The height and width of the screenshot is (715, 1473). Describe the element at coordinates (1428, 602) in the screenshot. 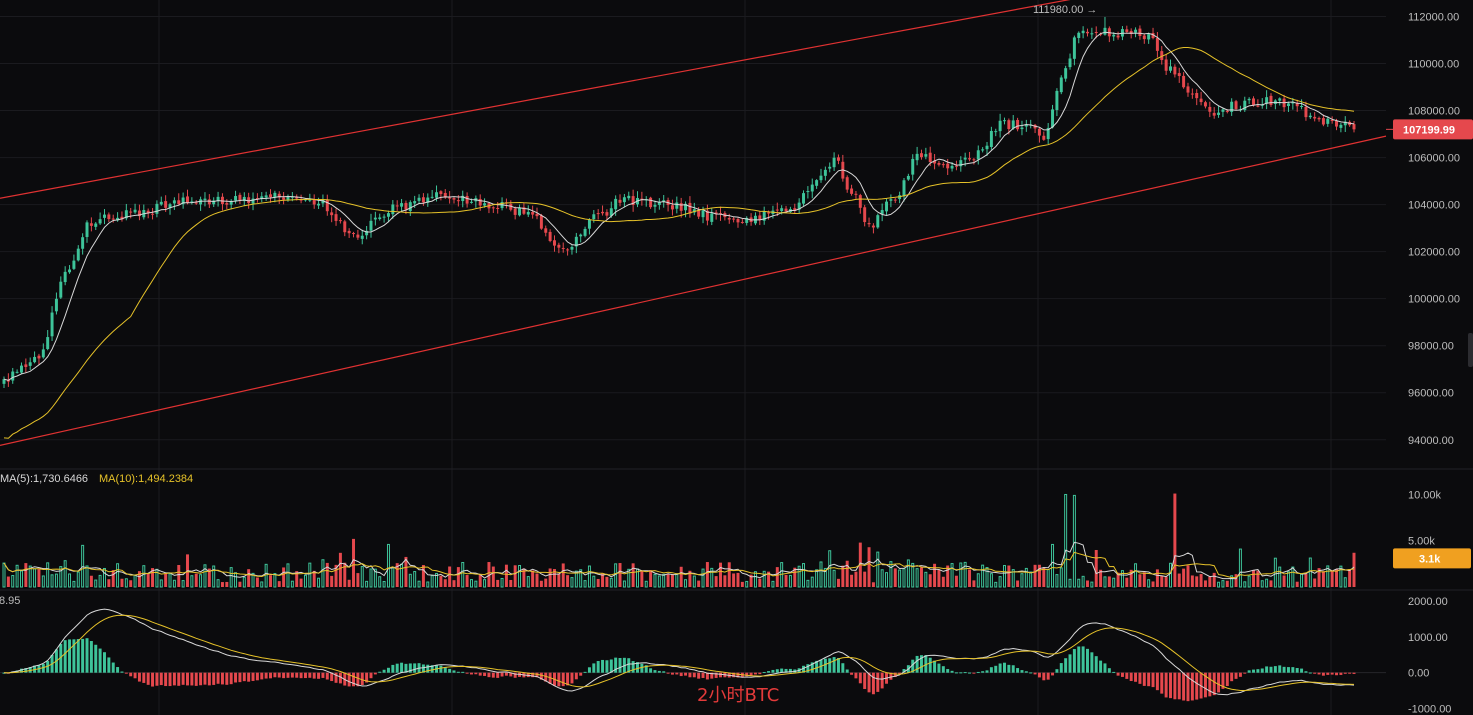

I see `macd-tick-label: 2000.00` at that location.